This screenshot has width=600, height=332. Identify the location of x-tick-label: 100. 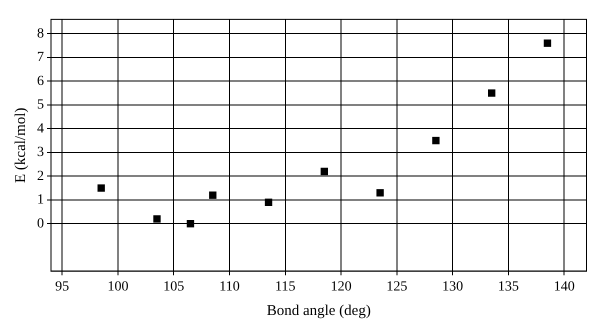
(117, 286).